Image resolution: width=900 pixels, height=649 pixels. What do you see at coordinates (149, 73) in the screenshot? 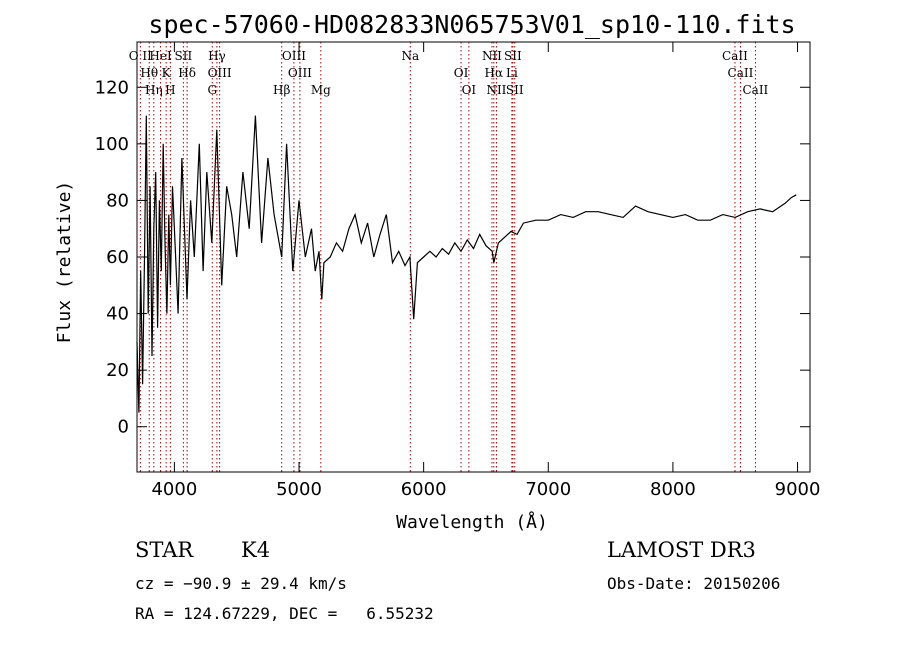
I see `spectral-line-label: Hθ` at bounding box center [149, 73].